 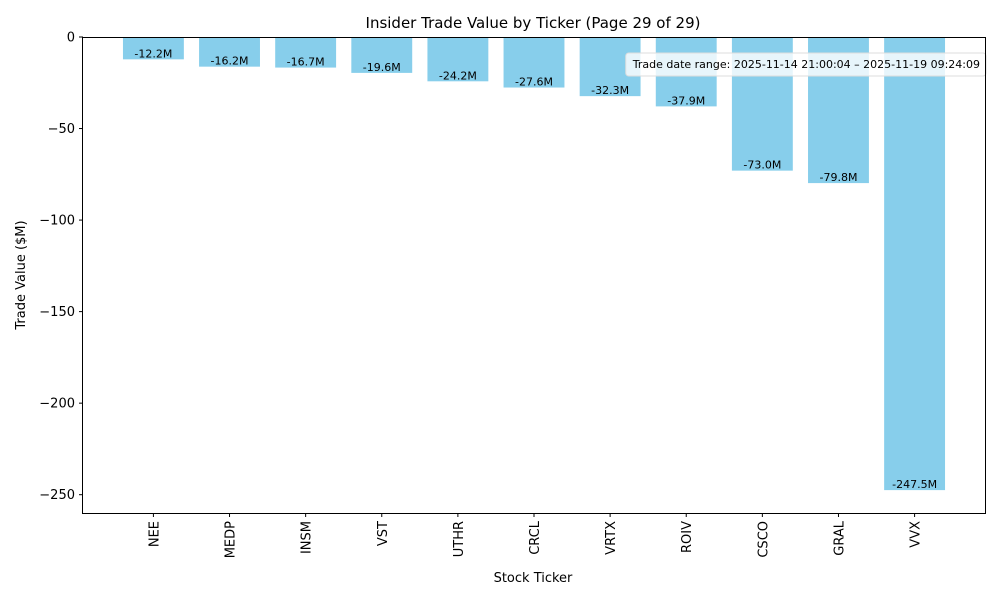 I want to click on y-tick-label: −200, so click(x=57, y=404).